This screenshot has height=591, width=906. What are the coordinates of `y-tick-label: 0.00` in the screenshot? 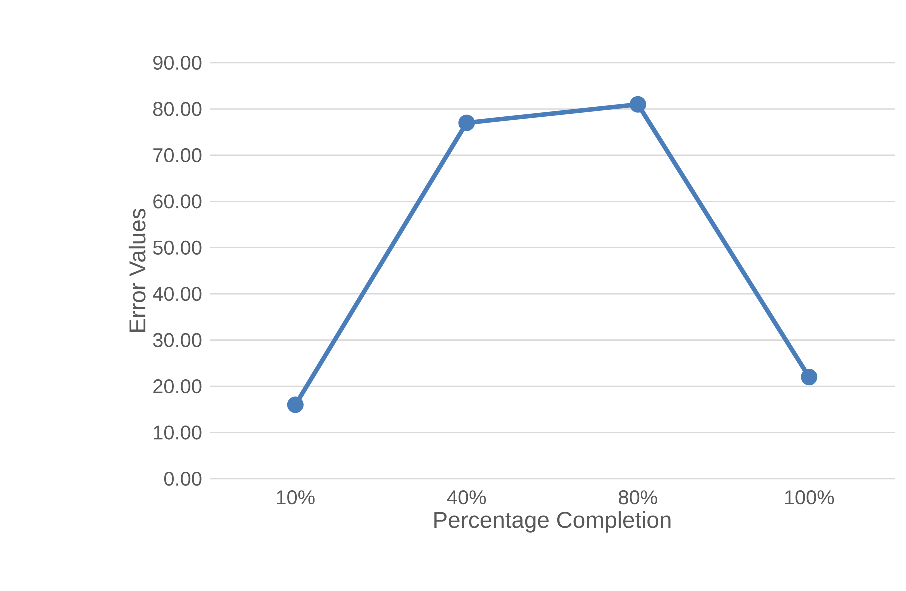 It's located at (183, 479).